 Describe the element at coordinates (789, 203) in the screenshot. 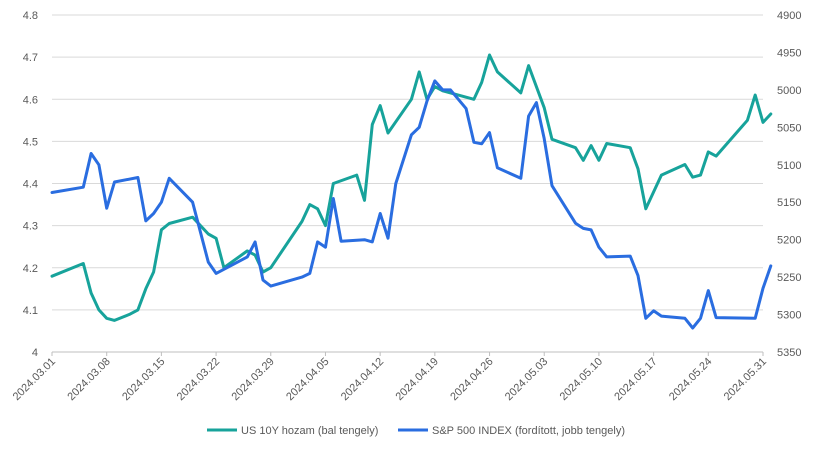

I see `right-axis-tick-label: 5150` at that location.